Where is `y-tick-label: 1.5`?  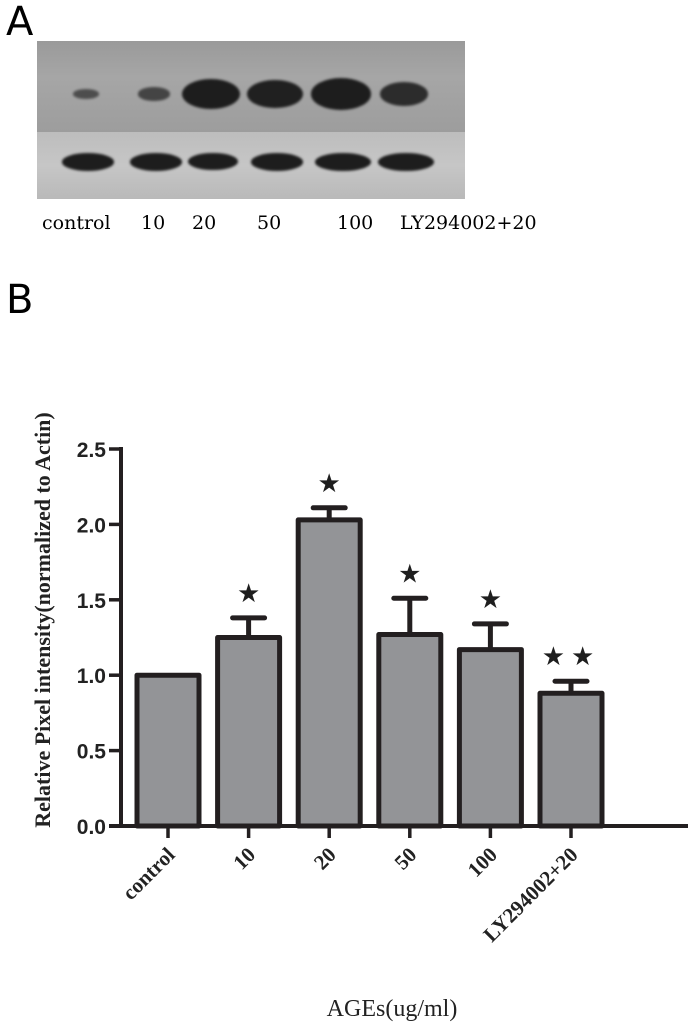
y-tick-label: 1.5 is located at coordinates (92, 601).